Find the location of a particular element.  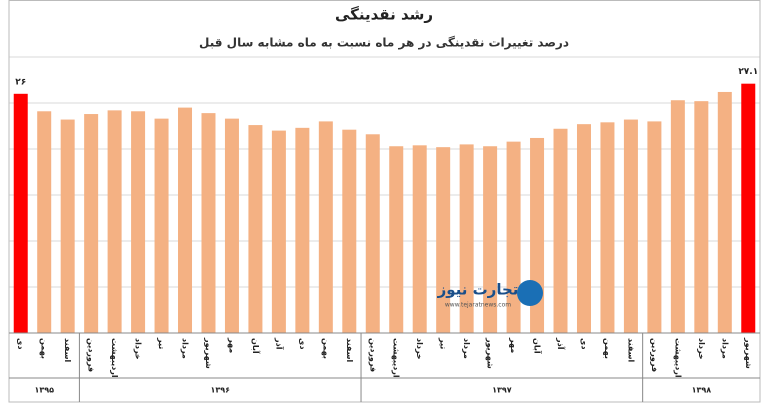

group-label: ۱۳۹۷ is located at coordinates (502, 390).